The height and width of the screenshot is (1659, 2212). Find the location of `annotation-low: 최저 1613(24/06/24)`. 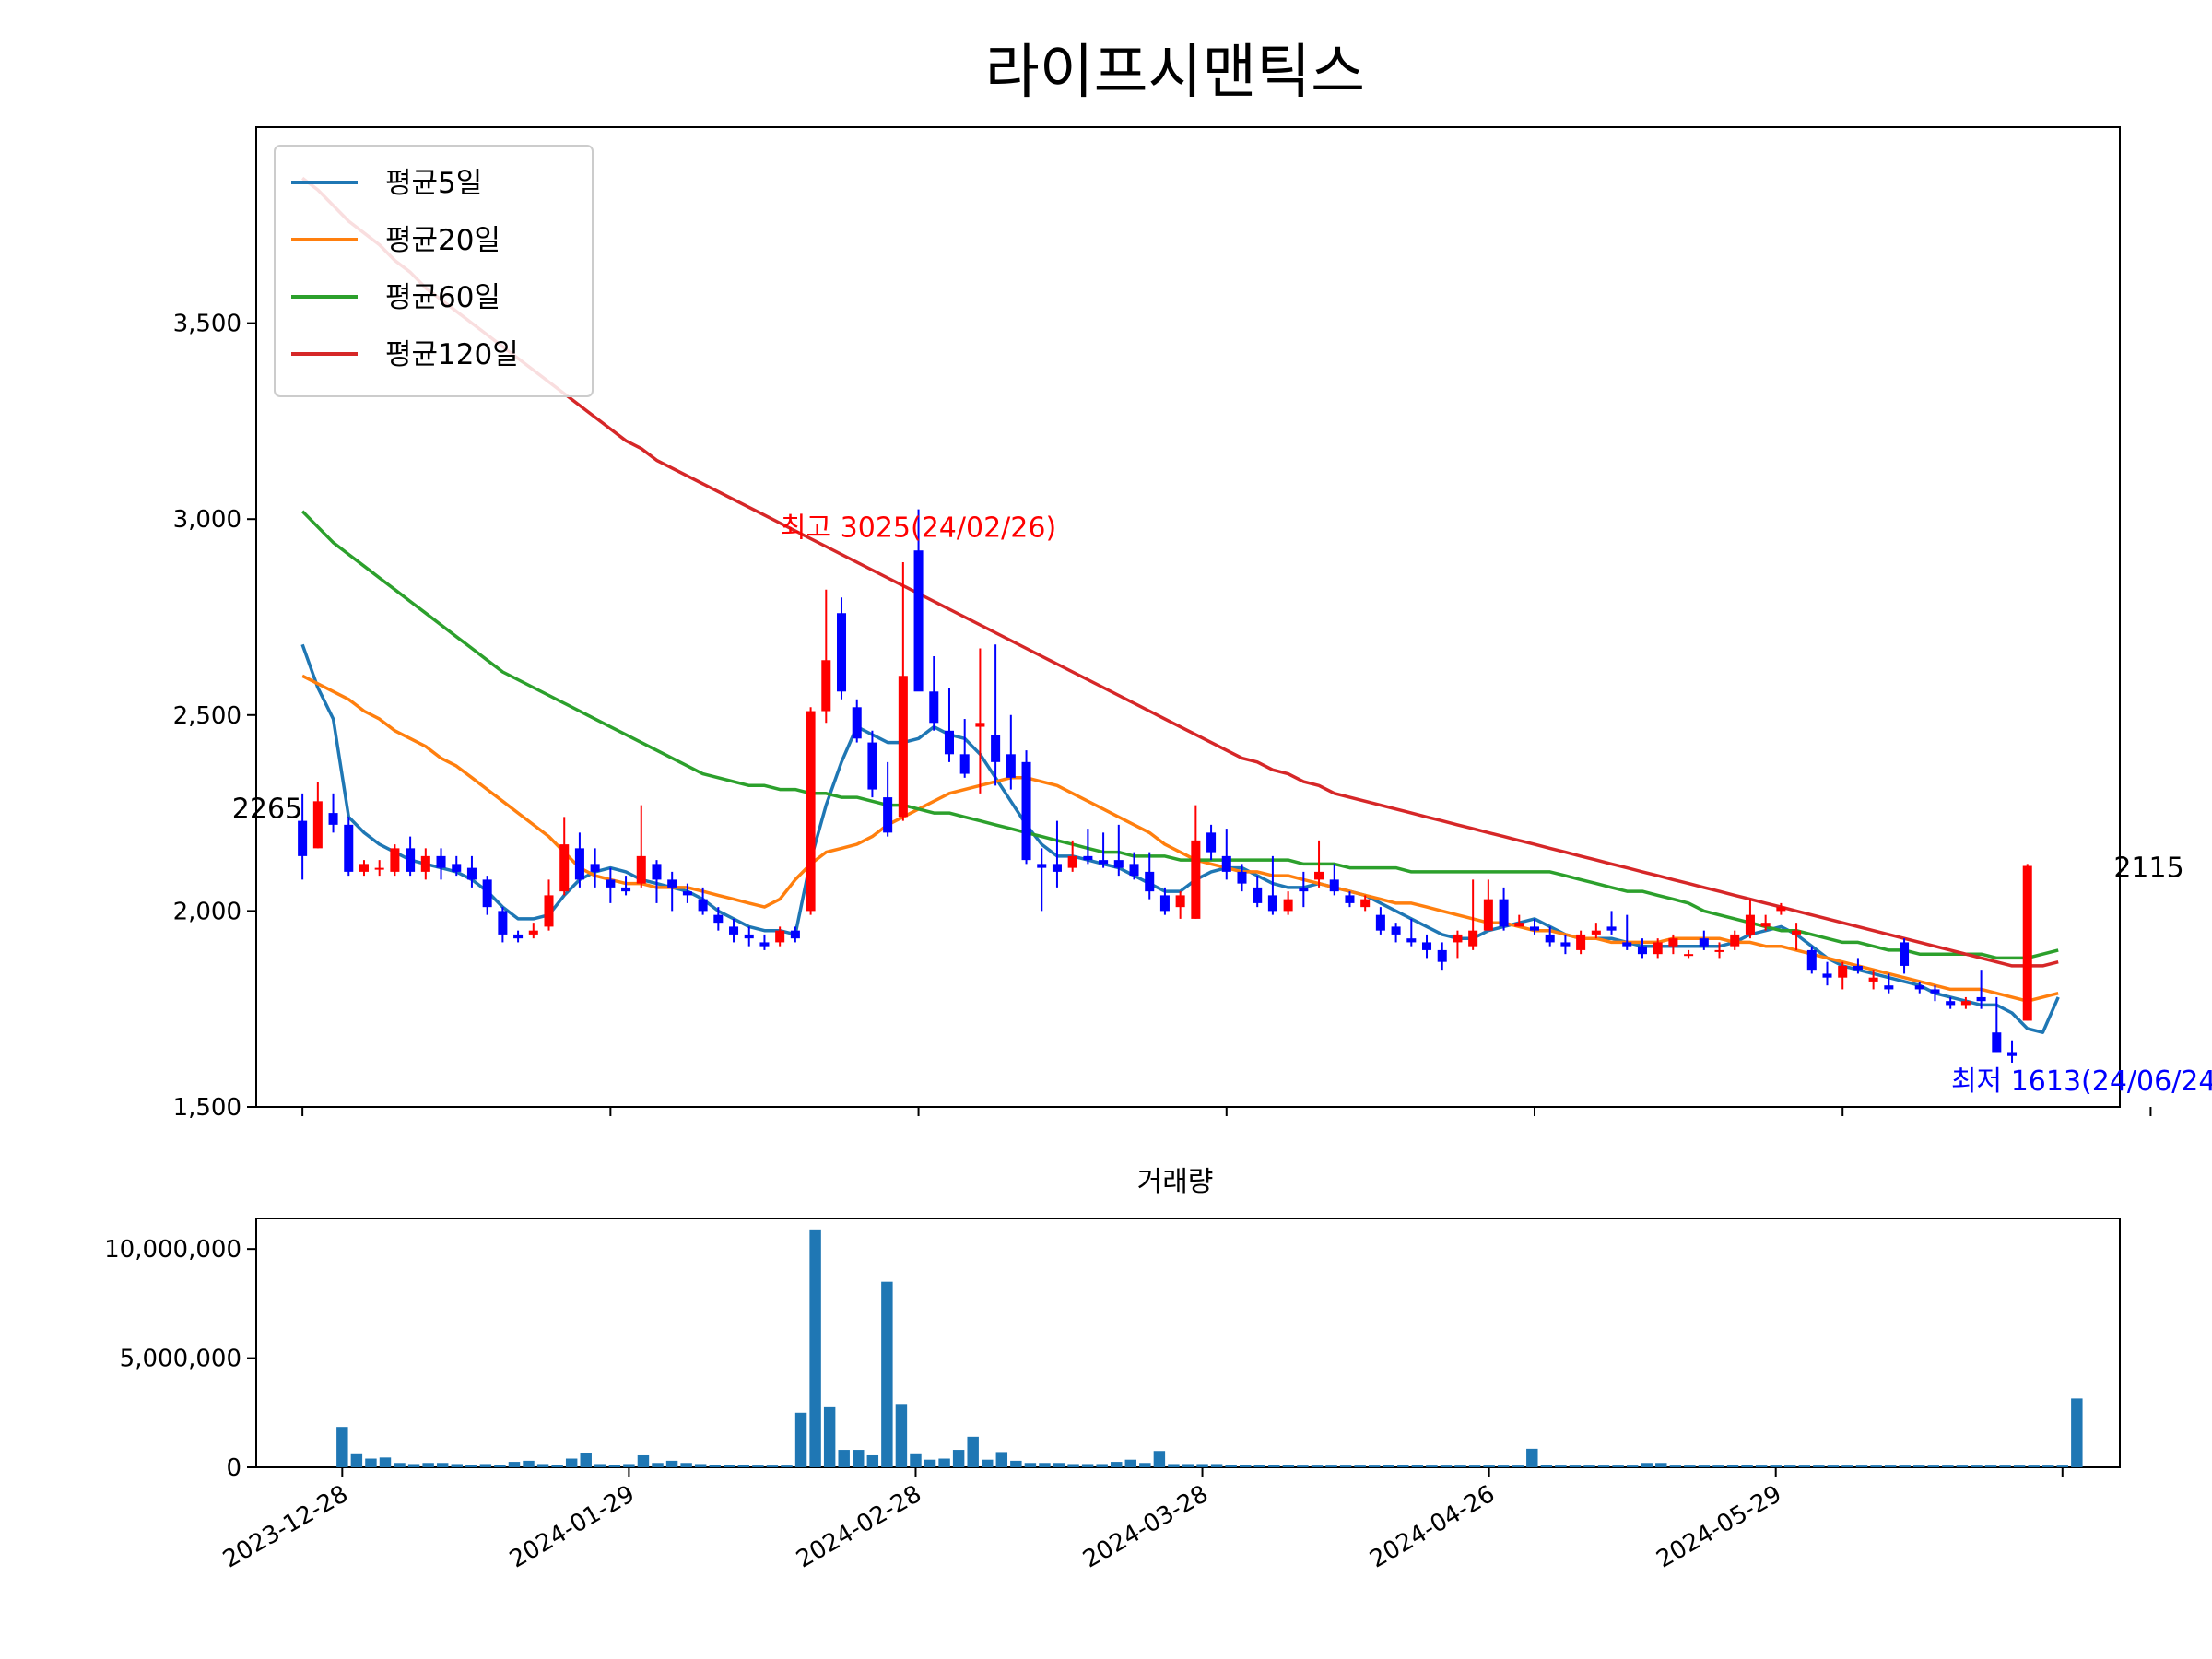

annotation-low: 최저 1613(24/06/24) is located at coordinates (2081, 1081).